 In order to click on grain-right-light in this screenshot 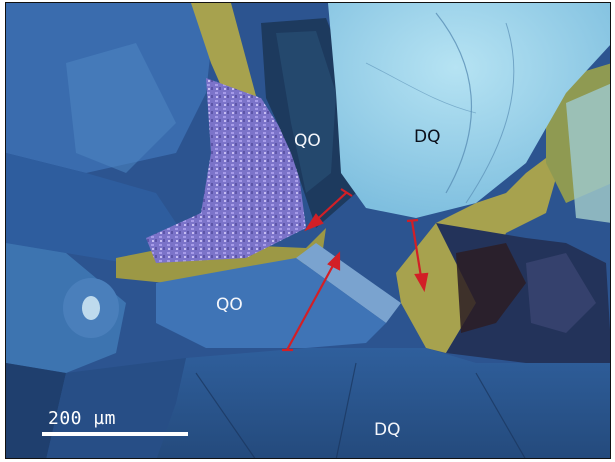, I will do `click(588, 153)`.